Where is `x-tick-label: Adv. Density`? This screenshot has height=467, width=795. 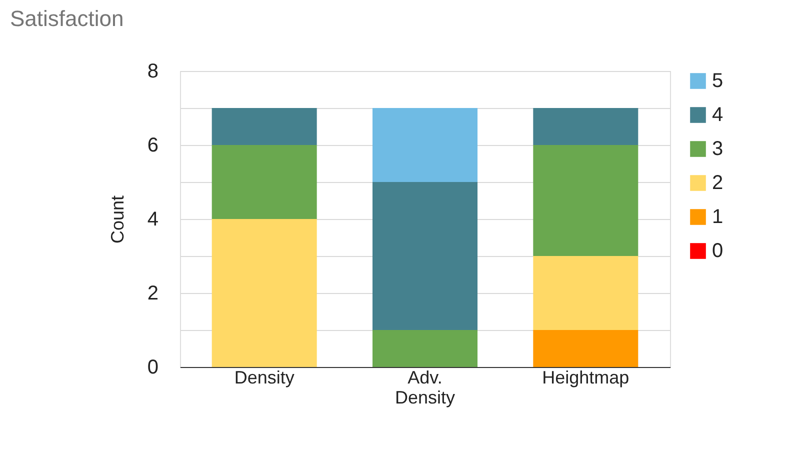
x-tick-label: Adv. Density is located at coordinates (425, 388).